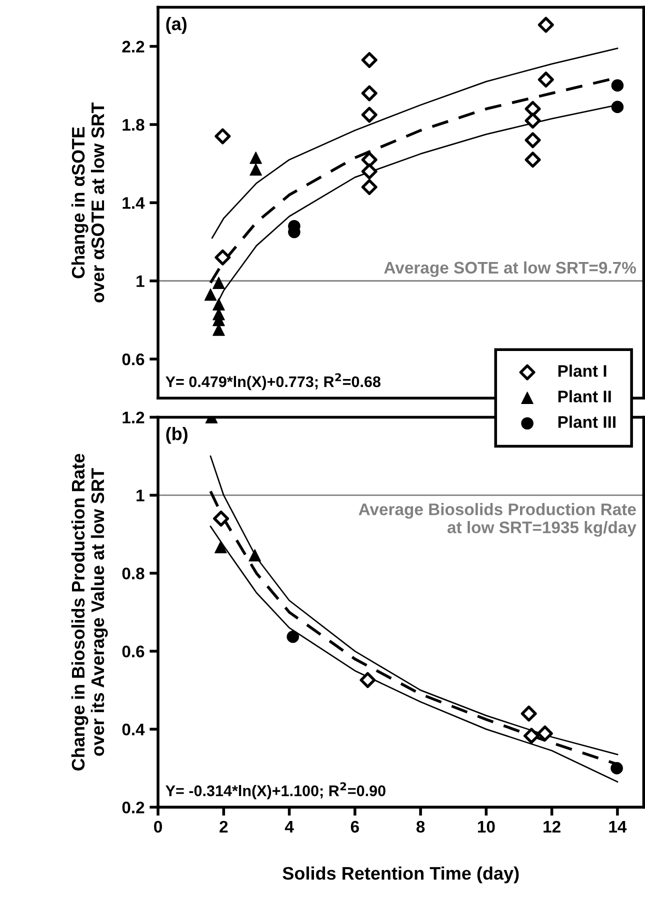  I want to click on line-series, so click(414, 143).